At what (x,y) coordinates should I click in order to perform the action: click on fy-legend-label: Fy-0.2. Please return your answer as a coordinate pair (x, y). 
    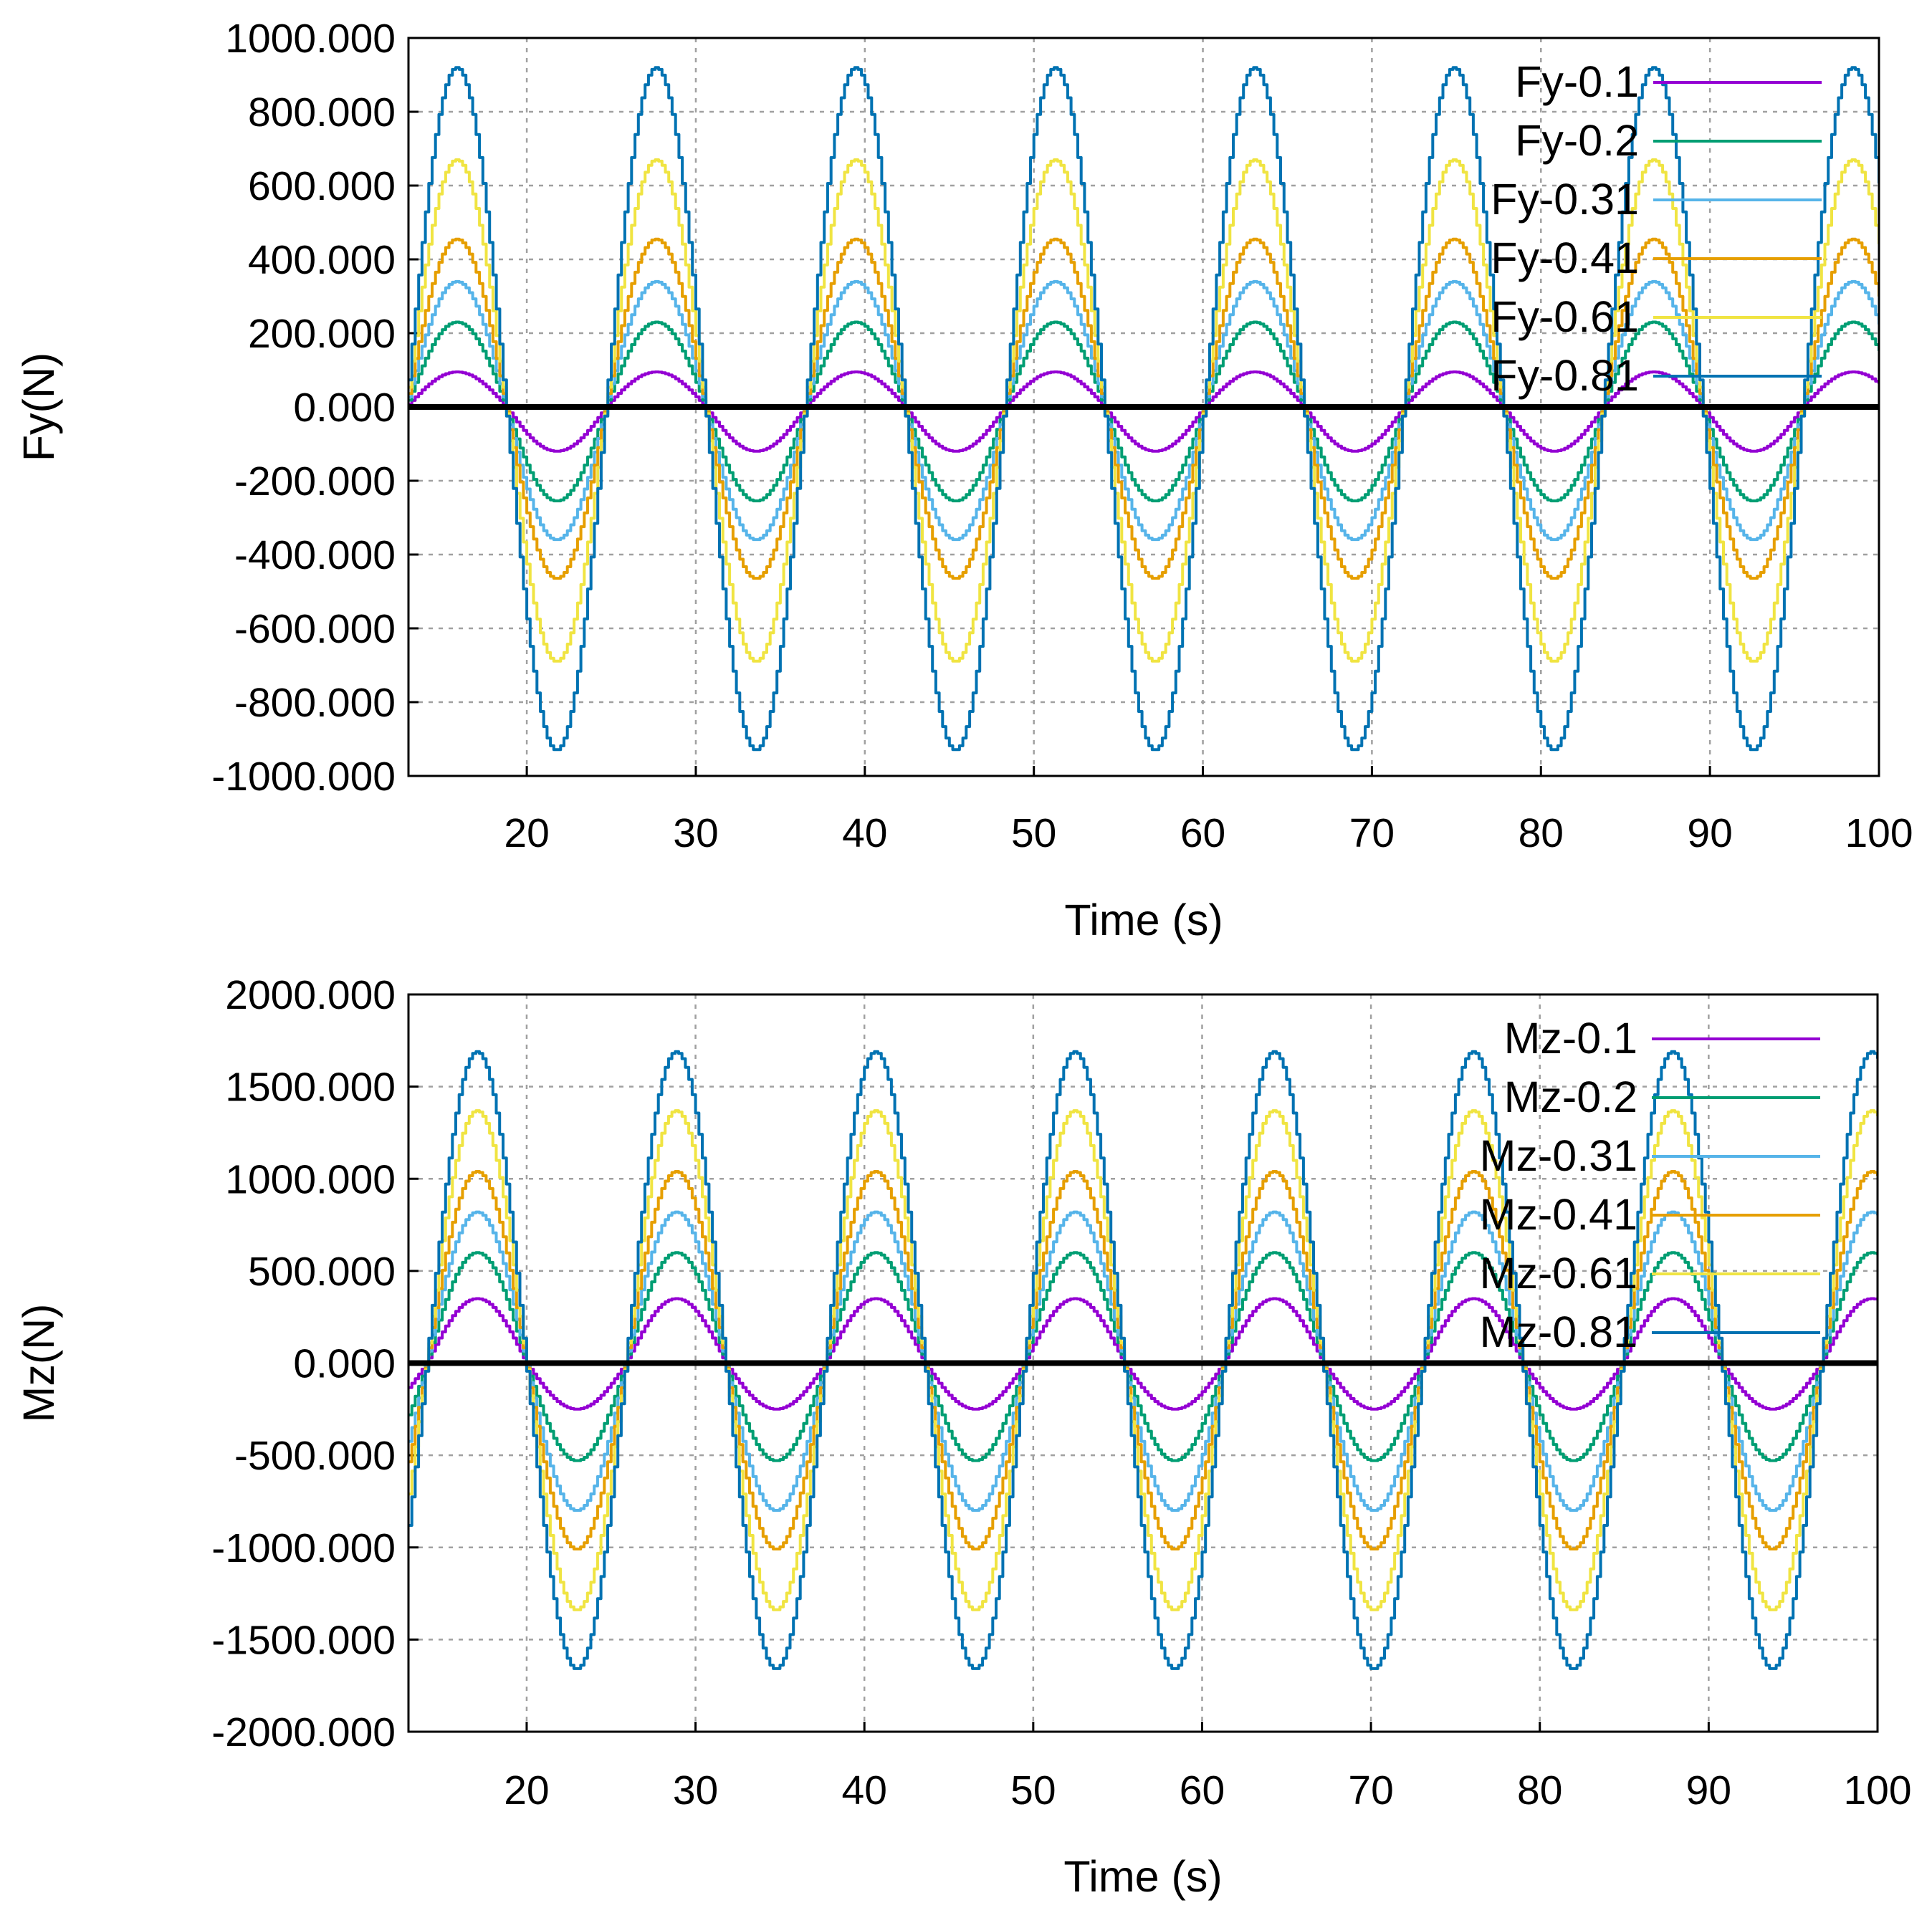
    Looking at the image, I should click on (1577, 140).